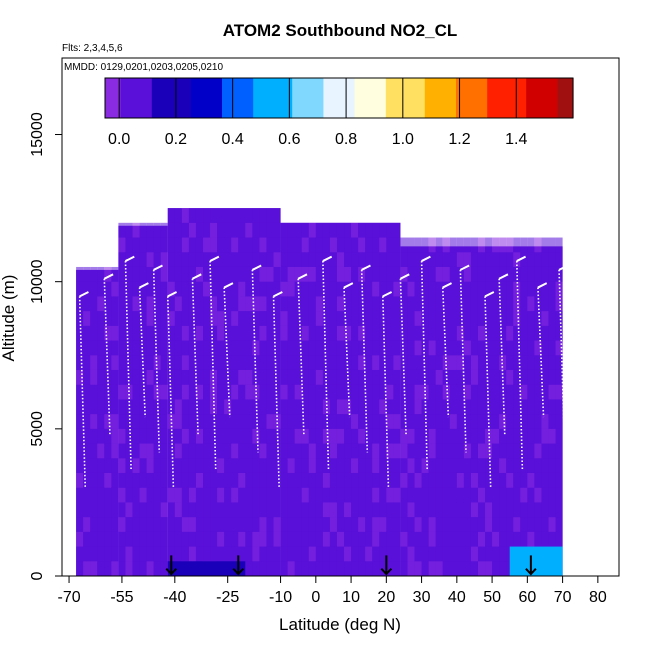 This screenshot has width=650, height=650. Describe the element at coordinates (37, 281) in the screenshot. I see `y-tick-label: 10000` at that location.